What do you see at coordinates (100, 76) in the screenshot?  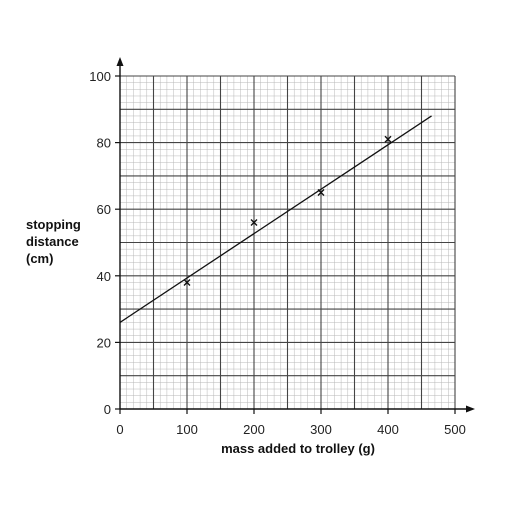 I see `y-tick-label: 100` at bounding box center [100, 76].